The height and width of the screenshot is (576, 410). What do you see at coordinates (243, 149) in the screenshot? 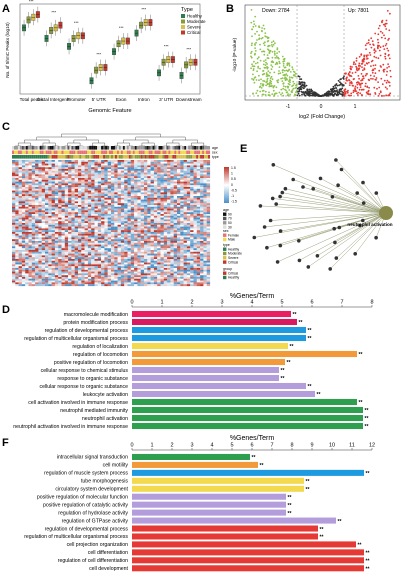
I see `panel-letter-e: E` at bounding box center [243, 149].